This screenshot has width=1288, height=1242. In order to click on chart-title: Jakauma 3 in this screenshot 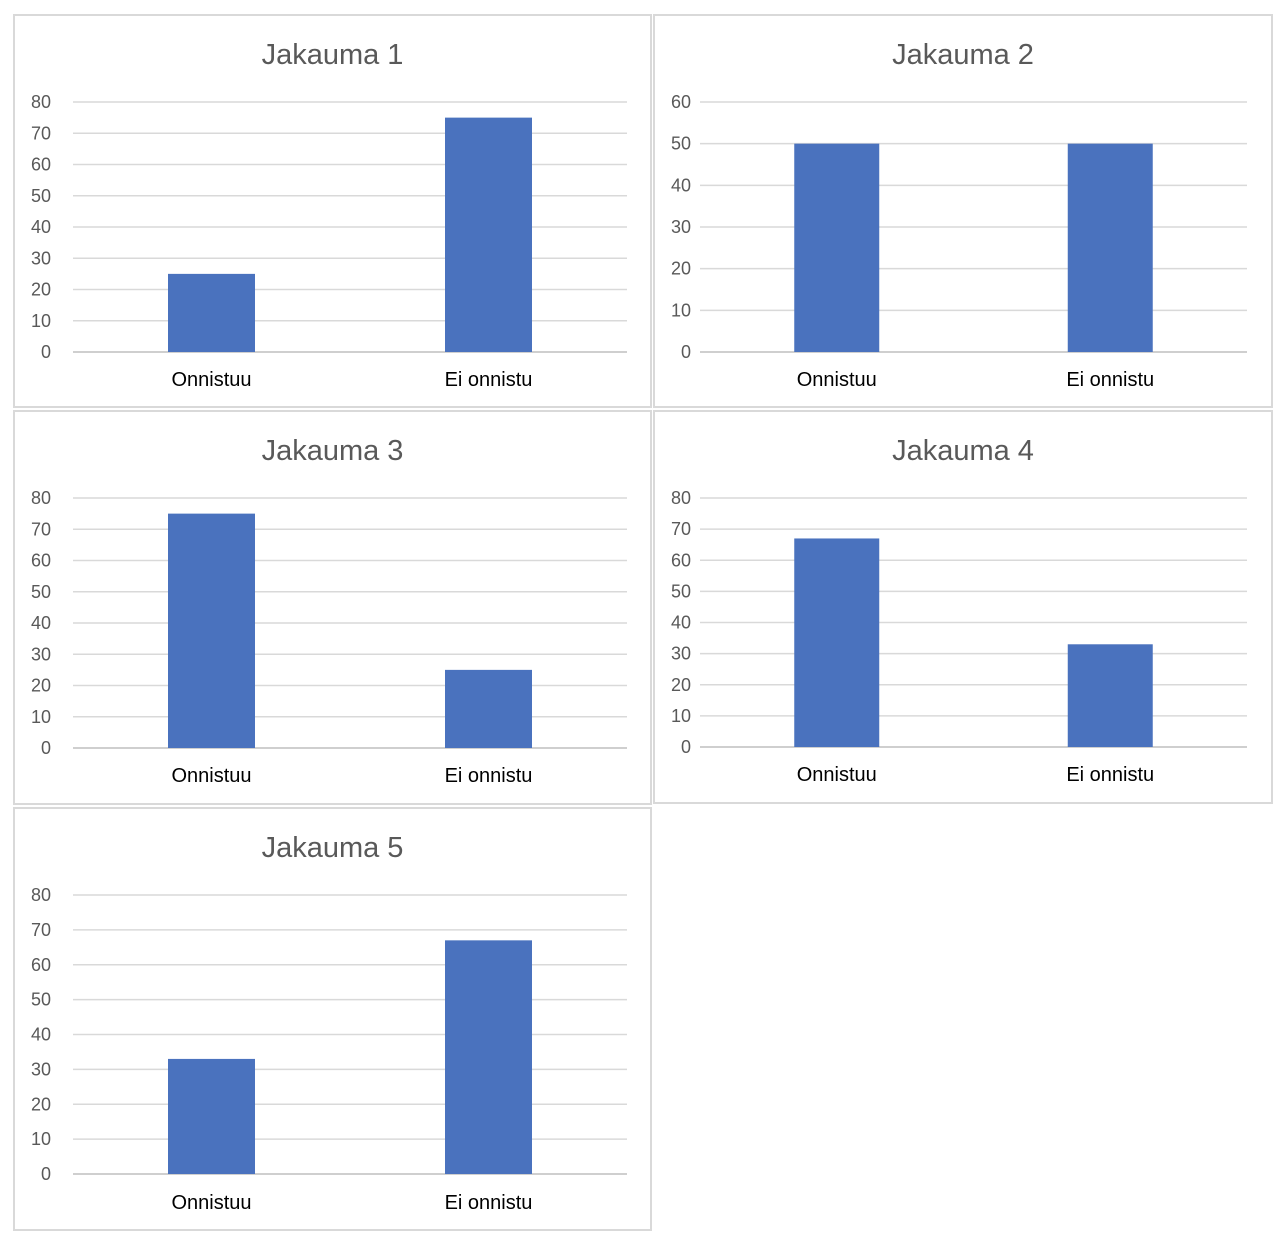, I will do `click(333, 451)`.